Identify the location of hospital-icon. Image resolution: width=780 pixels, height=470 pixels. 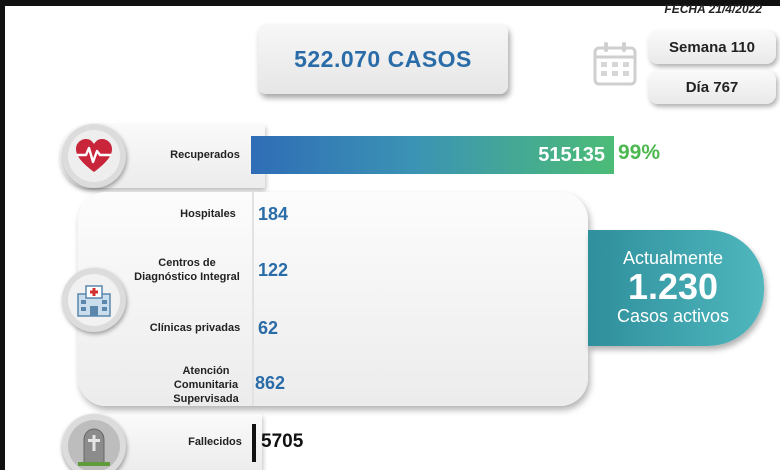
(94, 301).